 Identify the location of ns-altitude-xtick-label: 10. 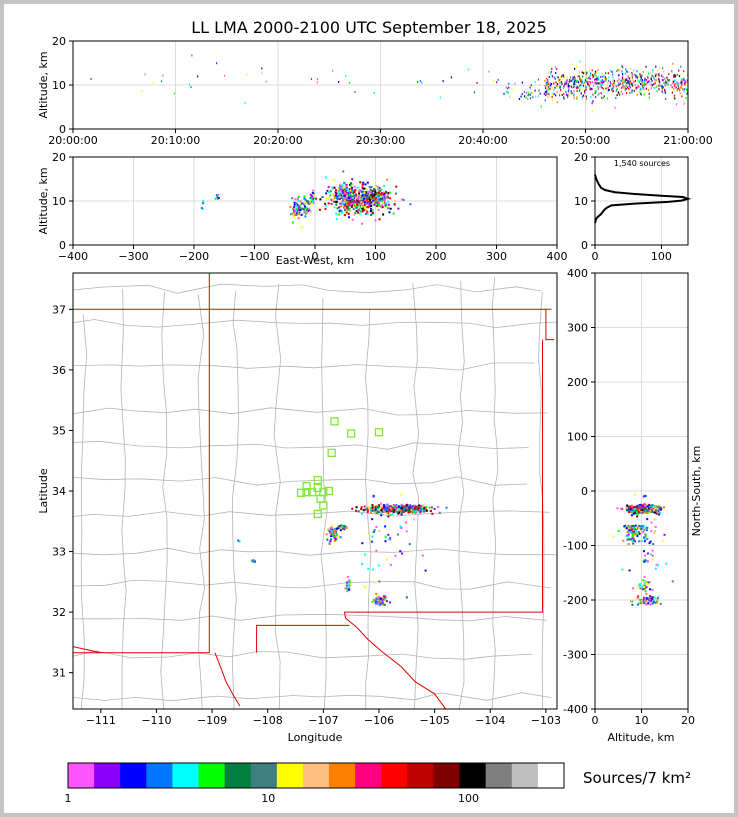
(642, 720).